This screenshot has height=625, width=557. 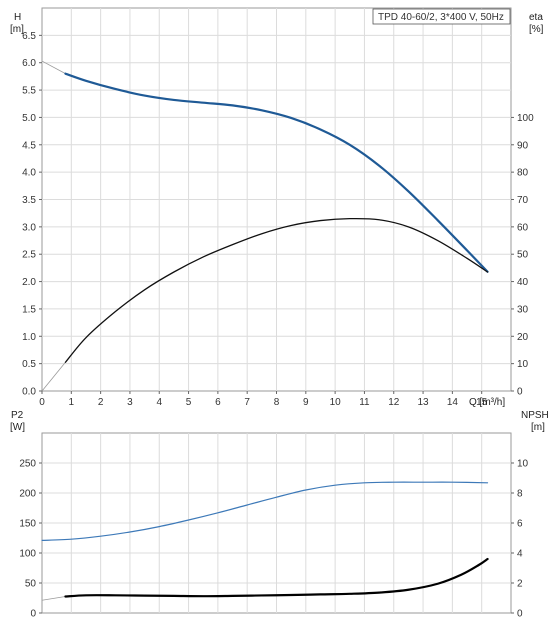 What do you see at coordinates (523, 282) in the screenshot?
I see `top-right-tick-label: 40` at bounding box center [523, 282].